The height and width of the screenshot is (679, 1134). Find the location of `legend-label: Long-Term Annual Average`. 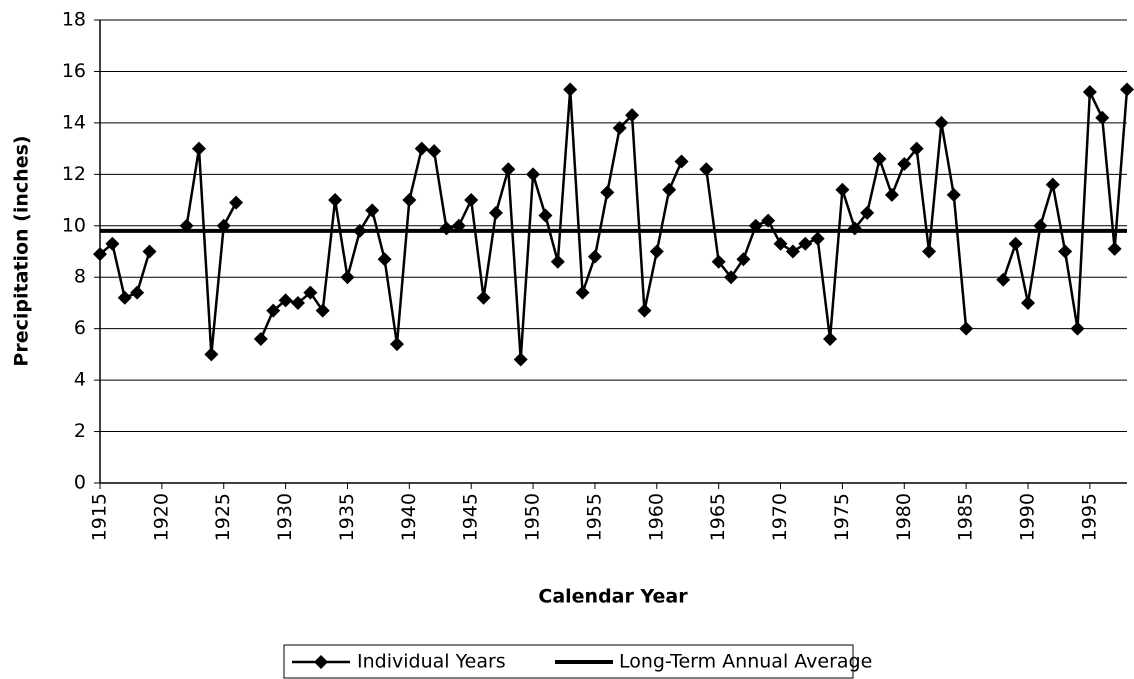

legend-label: Long-Term Annual Average is located at coordinates (745, 662).